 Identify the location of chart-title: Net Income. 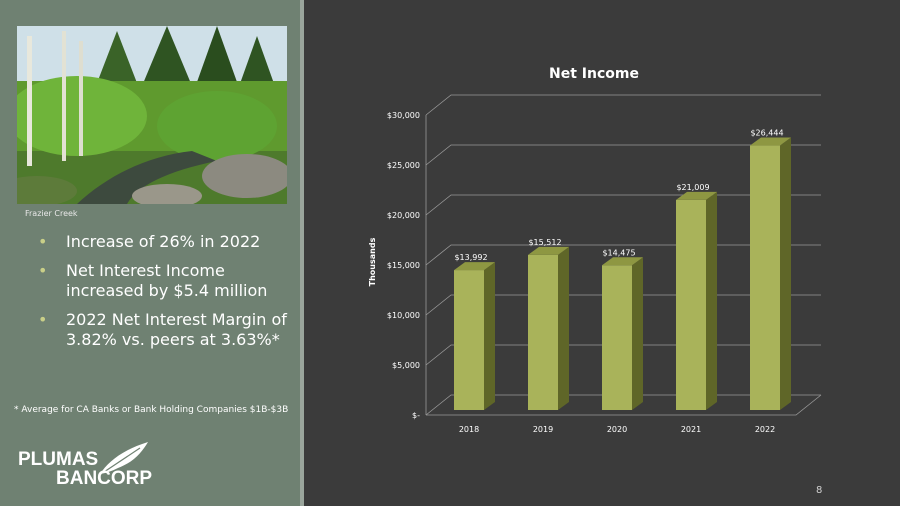
(594, 74).